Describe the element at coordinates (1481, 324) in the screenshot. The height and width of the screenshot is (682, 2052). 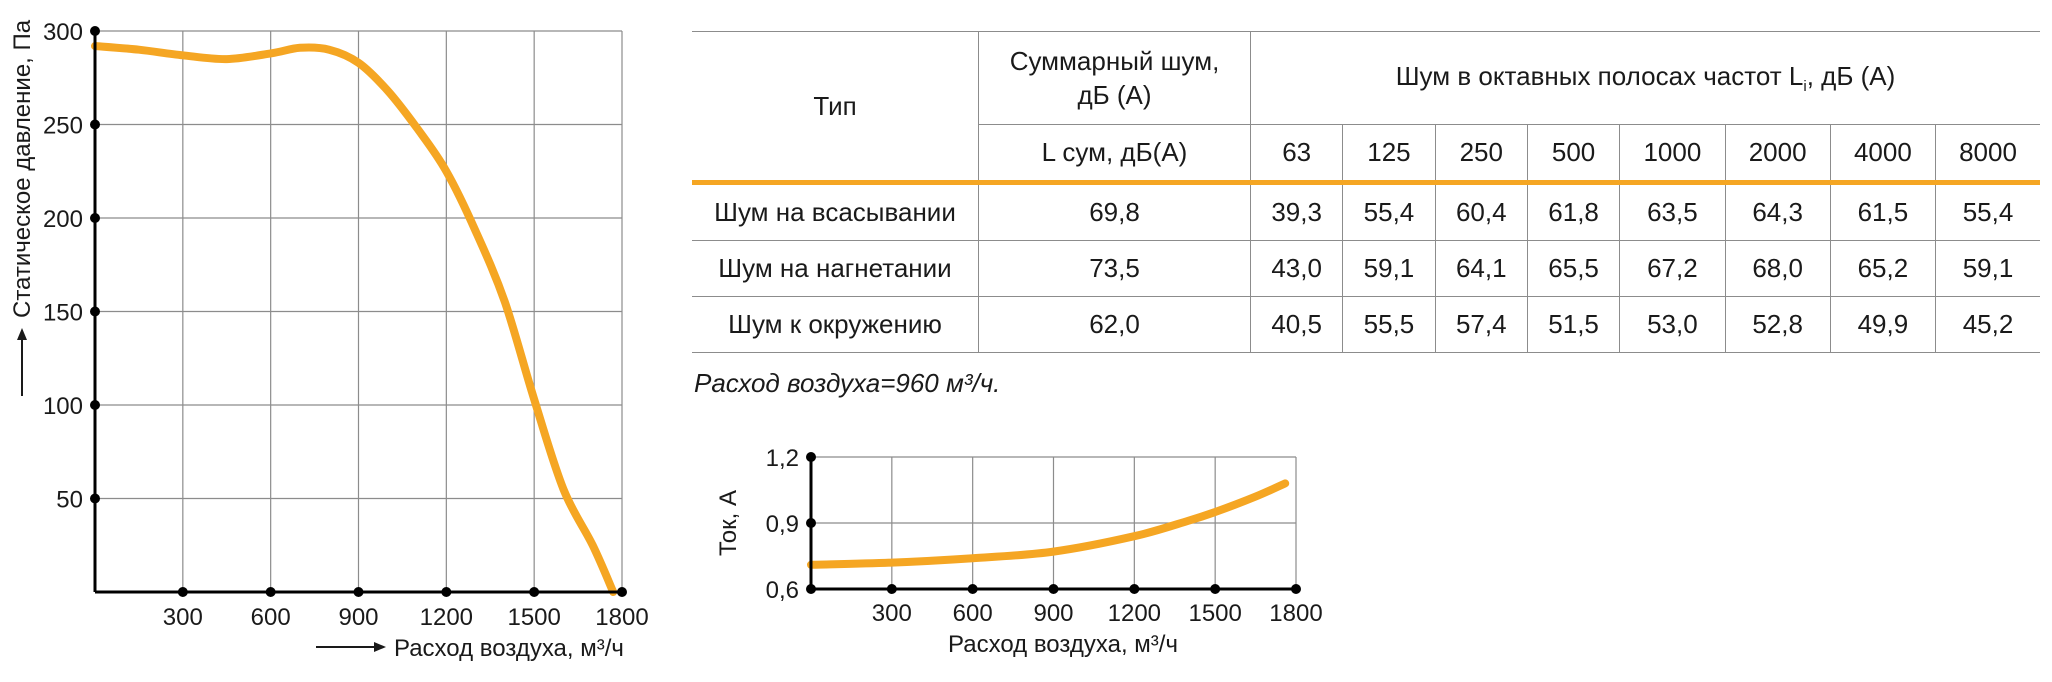
I see `cell-octave-value: 57,4` at that location.